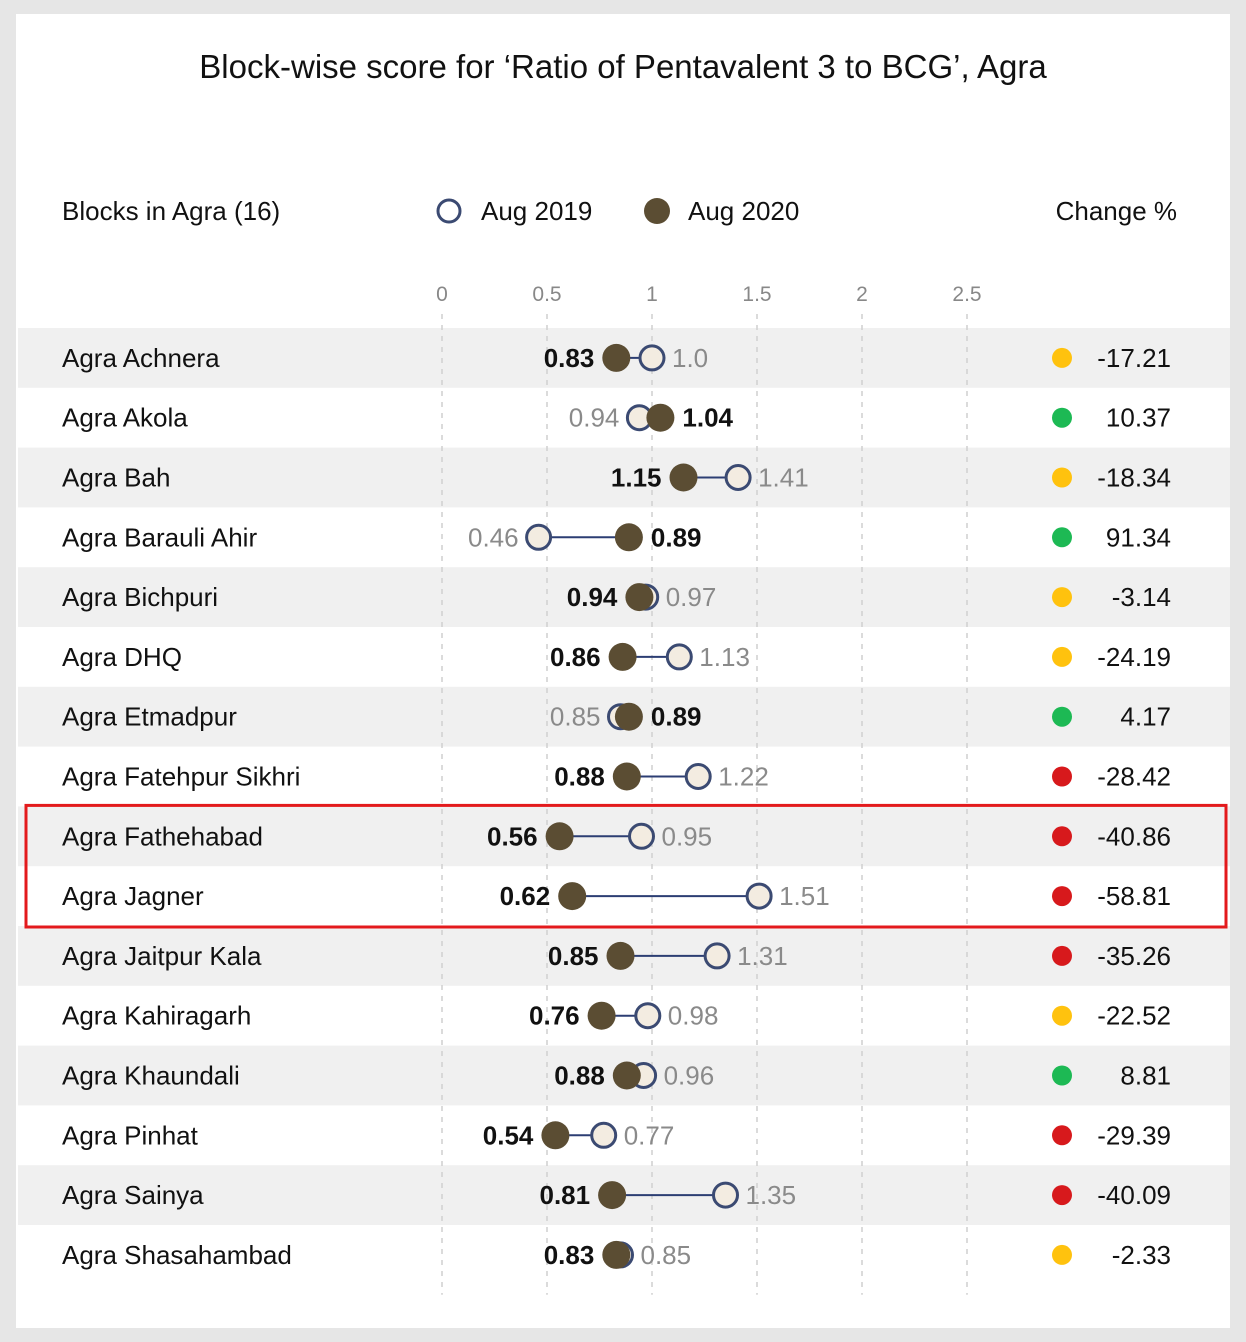 This screenshot has width=1246, height=1342. What do you see at coordinates (1134, 657) in the screenshot?
I see `change-value: -24.19` at bounding box center [1134, 657].